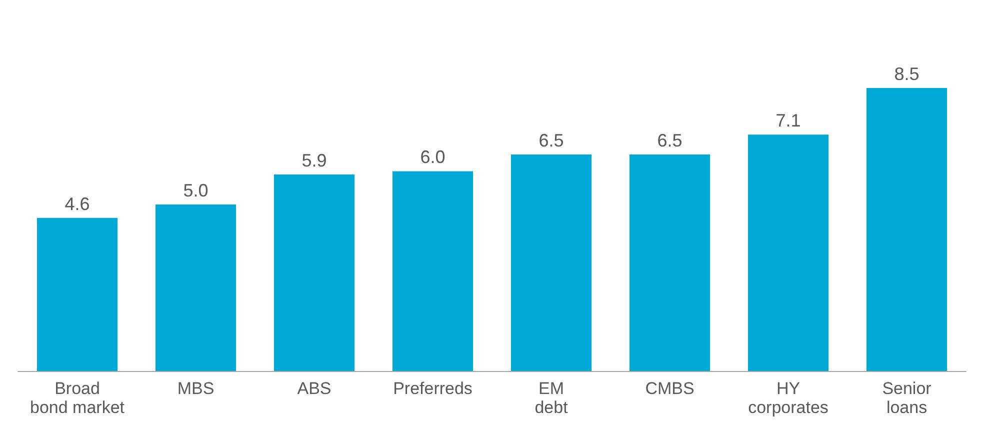  What do you see at coordinates (77, 204) in the screenshot?
I see `data-label: 4.6` at bounding box center [77, 204].